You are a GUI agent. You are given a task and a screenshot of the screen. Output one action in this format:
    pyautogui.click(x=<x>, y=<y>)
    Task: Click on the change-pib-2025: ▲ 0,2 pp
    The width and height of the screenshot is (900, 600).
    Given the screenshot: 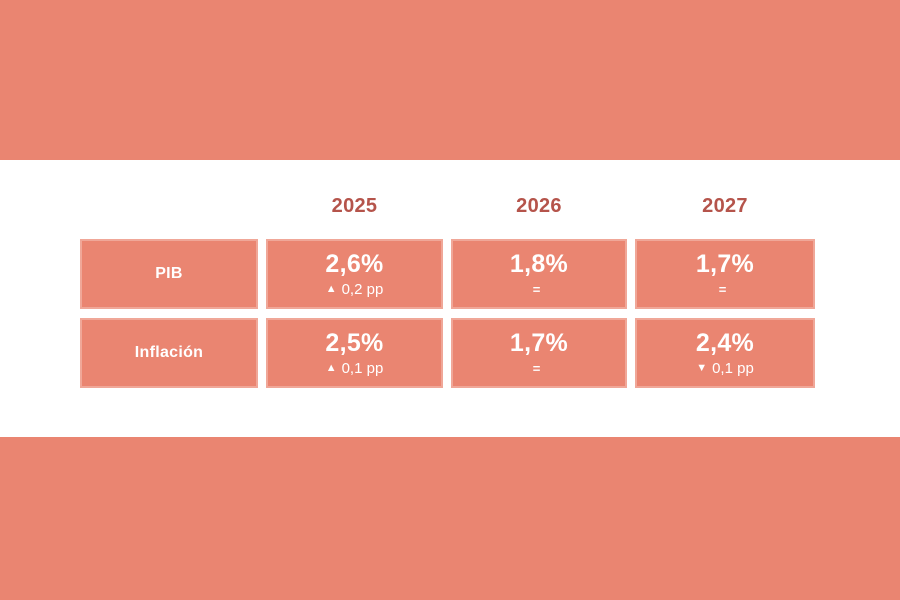 What is the action you would take?
    pyautogui.click(x=355, y=289)
    